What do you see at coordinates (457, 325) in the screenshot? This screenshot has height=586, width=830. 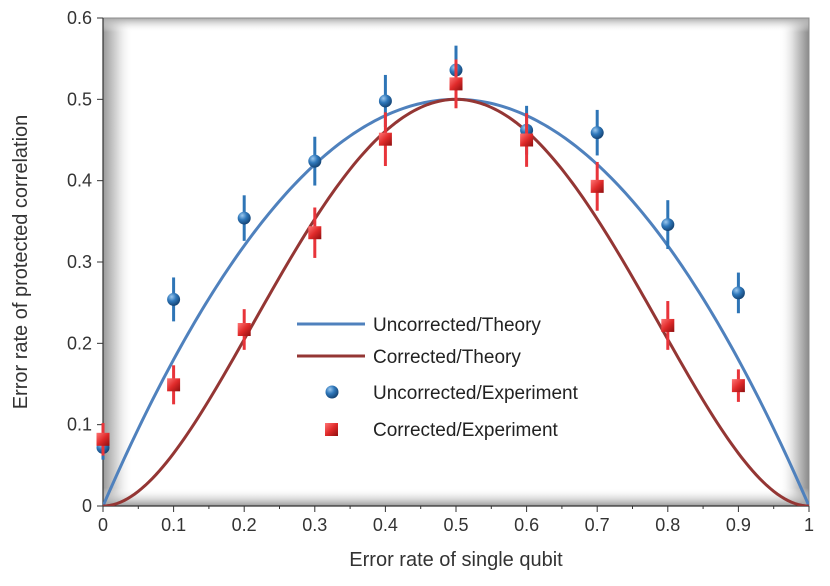 I see `legend-label-uncorrected-theory: Uncorrected/Theory` at bounding box center [457, 325].